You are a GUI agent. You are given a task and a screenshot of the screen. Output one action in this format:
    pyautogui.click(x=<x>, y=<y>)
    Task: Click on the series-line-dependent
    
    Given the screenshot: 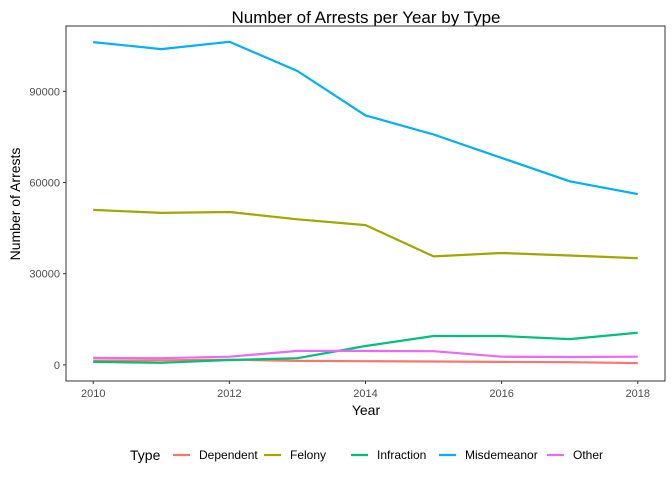 What is the action you would take?
    pyautogui.click(x=365, y=361)
    